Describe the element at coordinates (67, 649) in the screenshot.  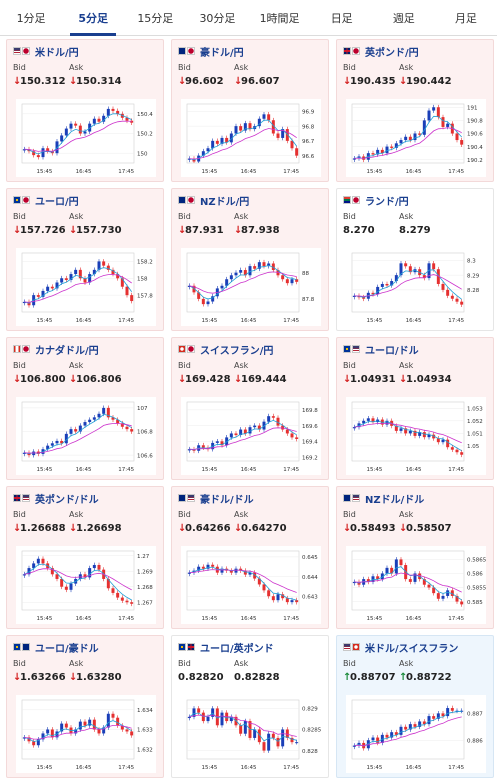
I see `currency-pair-link: ユーロ/豪ドル` at that location.